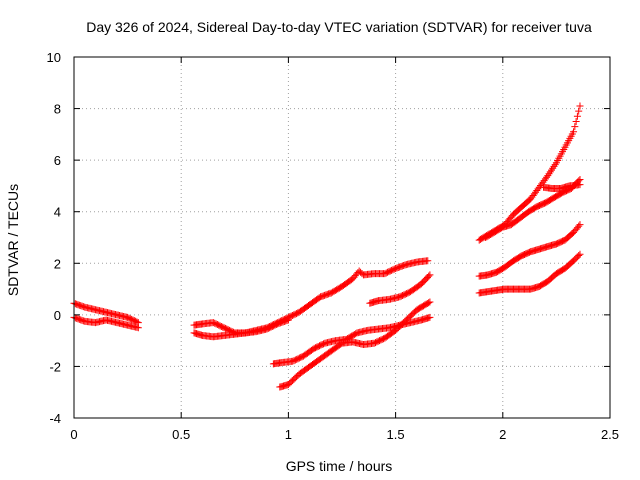  I want to click on x-tick-label: 1.5, so click(396, 434).